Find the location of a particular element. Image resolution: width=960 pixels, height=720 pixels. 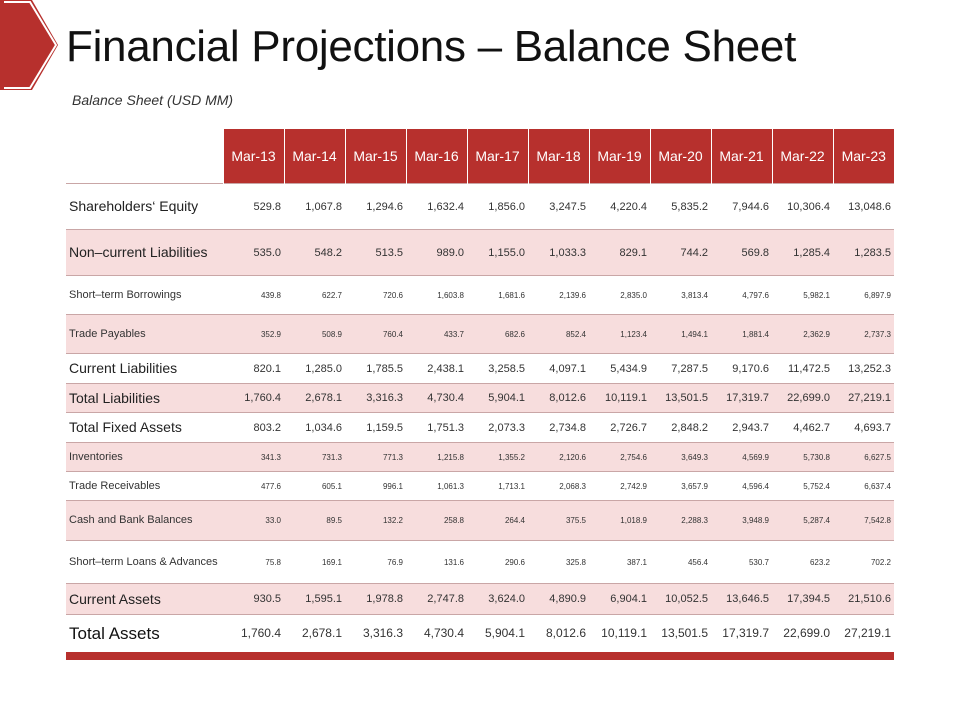

value-cell: 548.2 is located at coordinates (314, 252).